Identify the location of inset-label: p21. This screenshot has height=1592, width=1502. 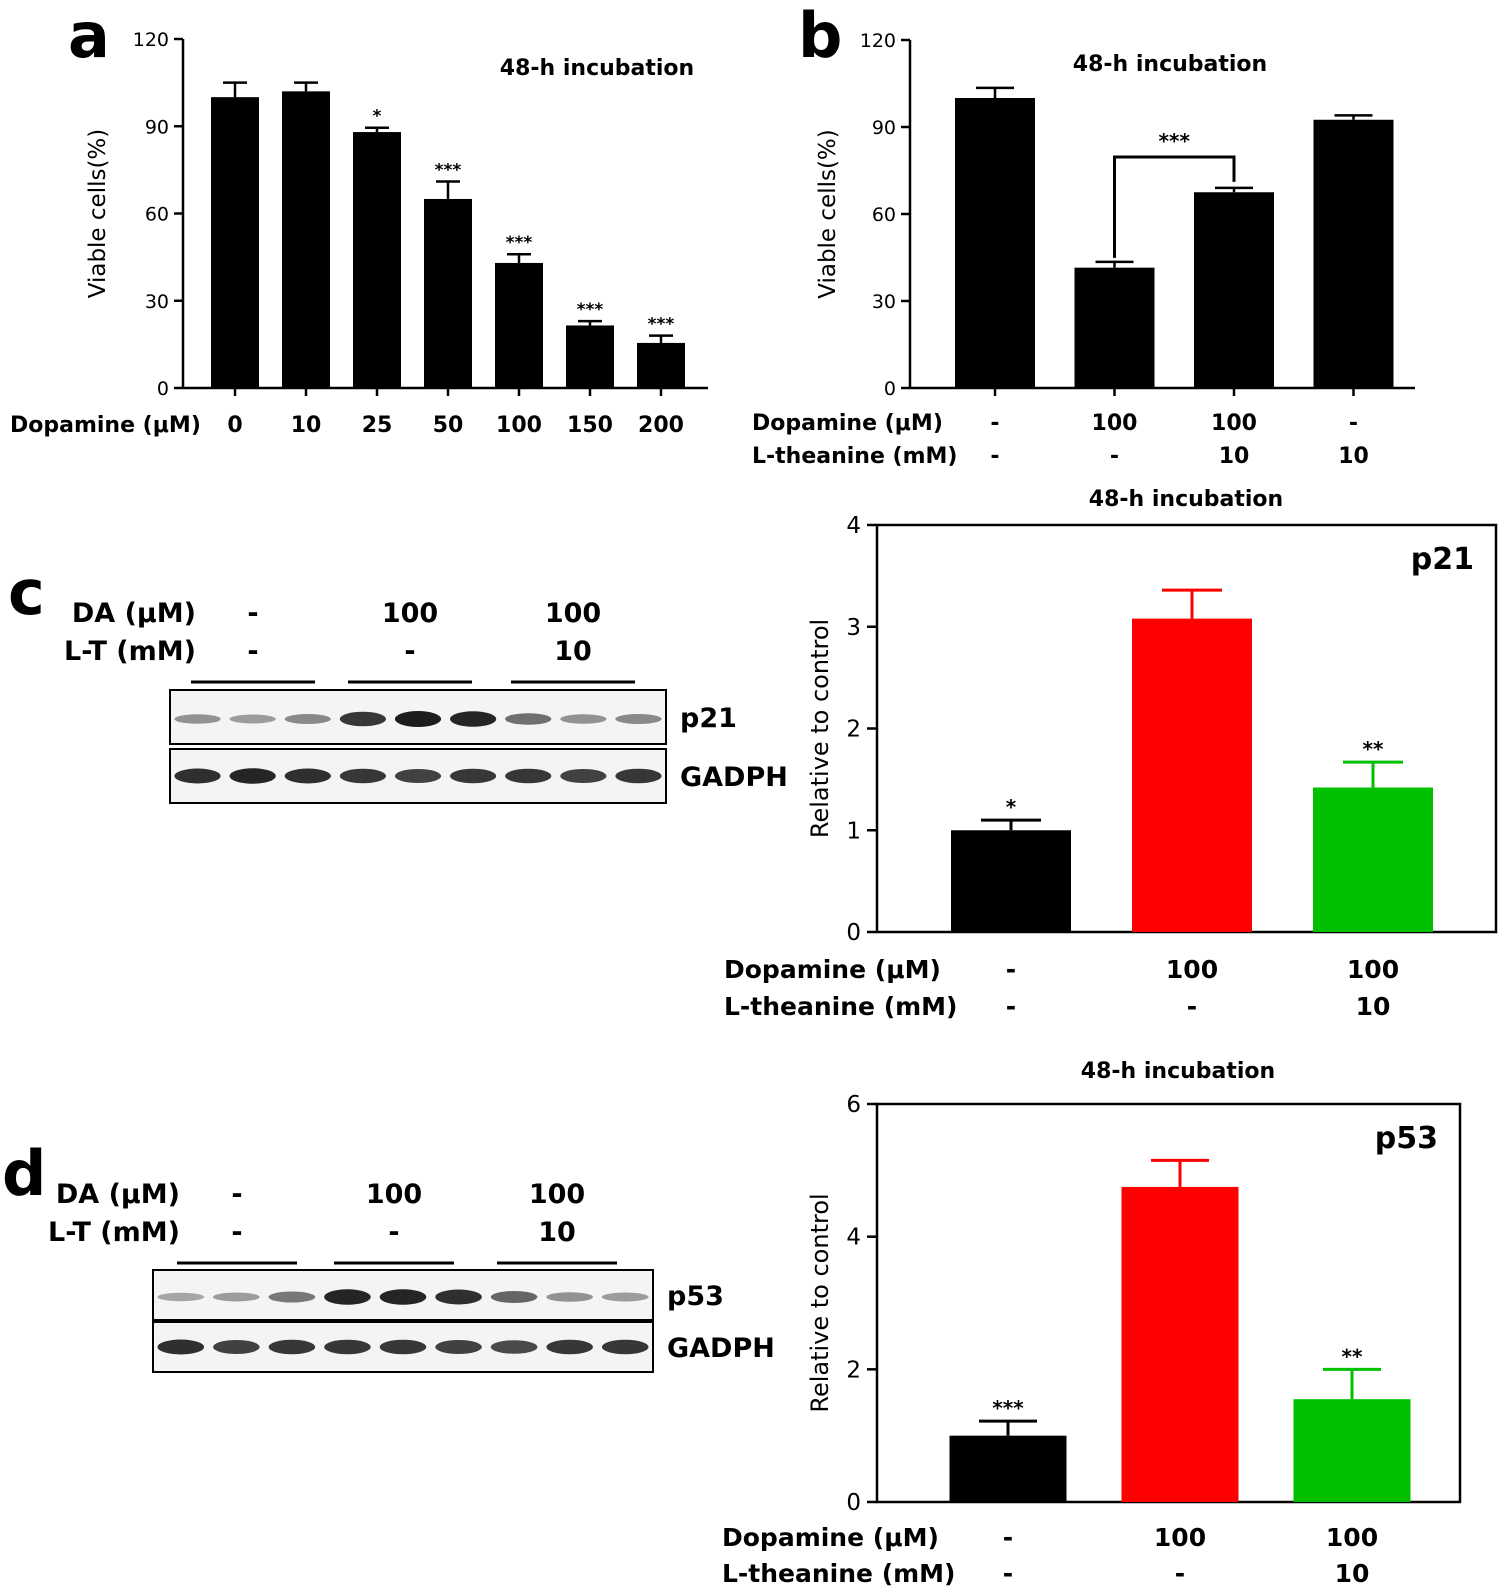
(1442, 559).